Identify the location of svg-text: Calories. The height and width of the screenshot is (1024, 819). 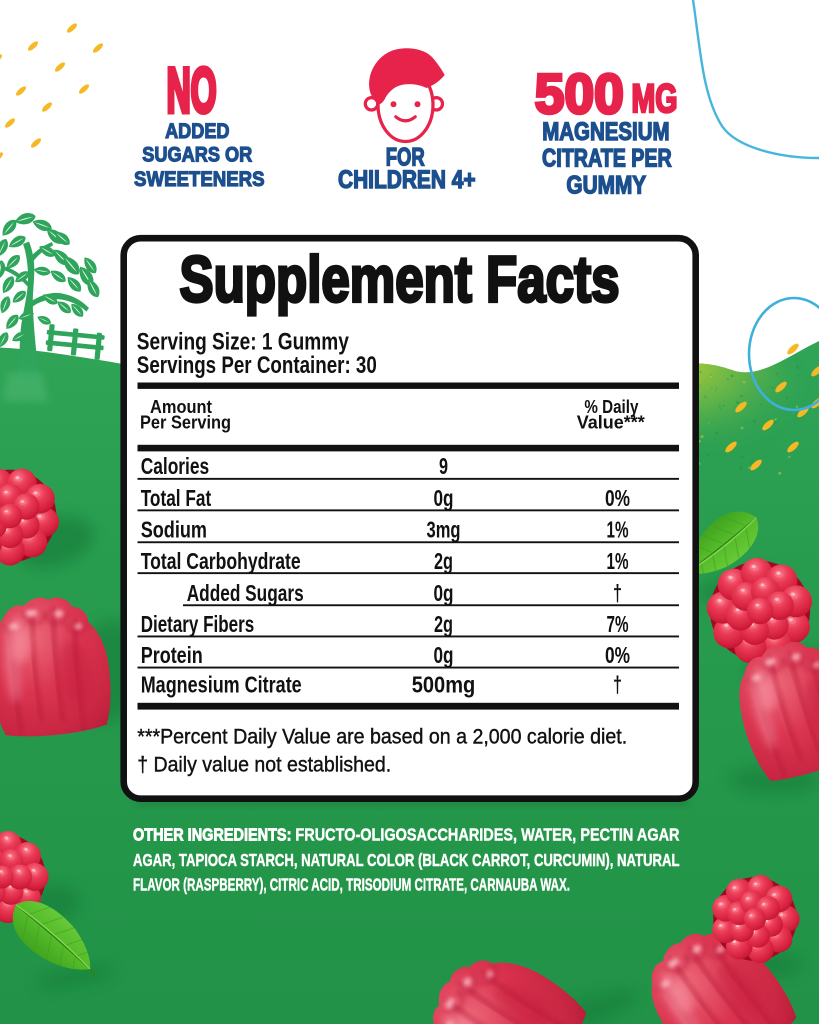
(175, 466).